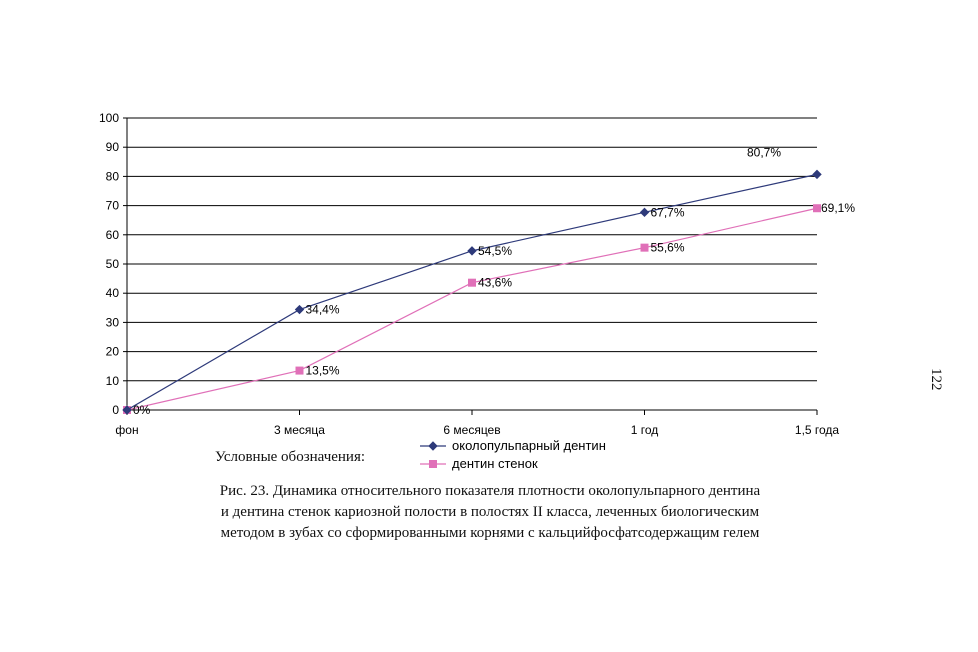 The image size is (978, 652). Describe the element at coordinates (495, 251) in the screenshot. I see `data-label: 54,5%` at that location.